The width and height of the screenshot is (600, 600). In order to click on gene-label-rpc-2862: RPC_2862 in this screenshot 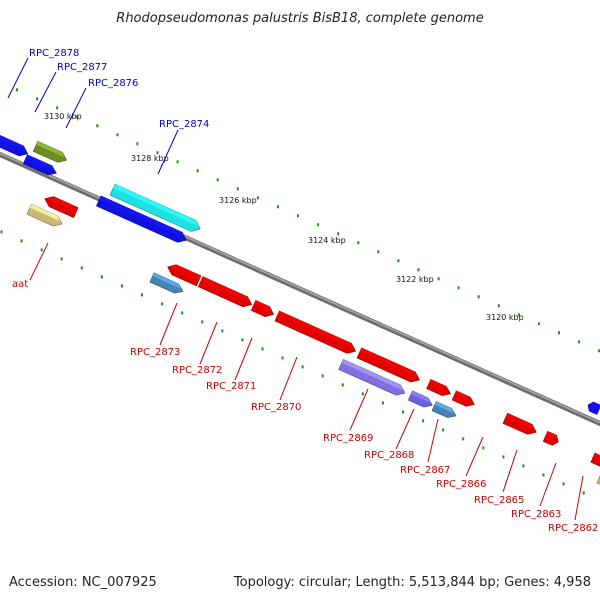, I will do `click(573, 528)`.